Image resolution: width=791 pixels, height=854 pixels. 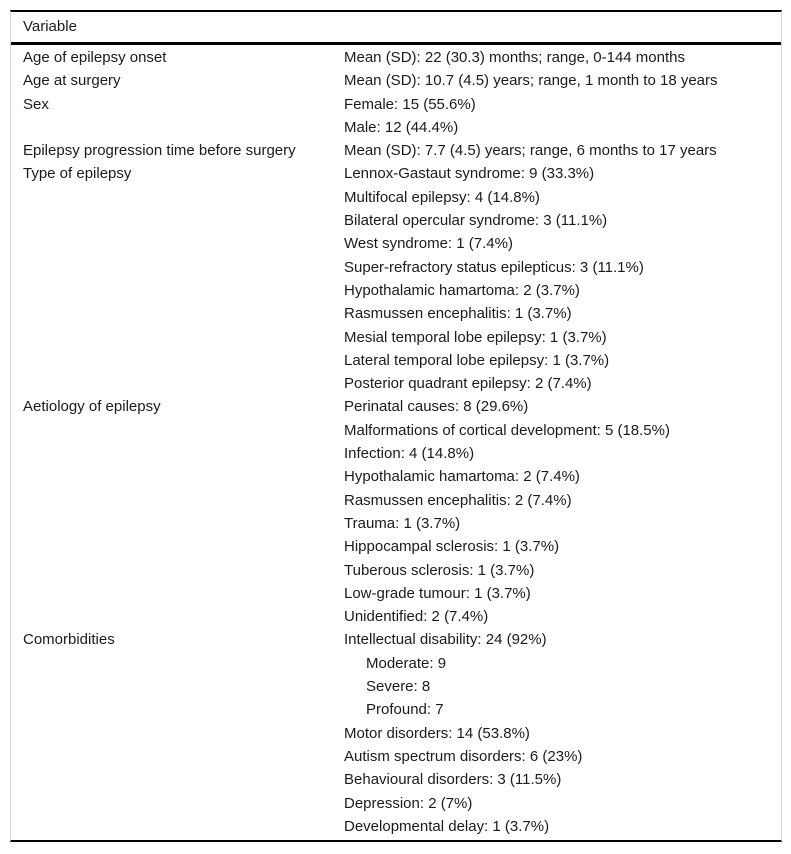 What do you see at coordinates (462, 477) in the screenshot?
I see `value-line: Hypothalamic hamartoma: 2 (7.4%)` at bounding box center [462, 477].